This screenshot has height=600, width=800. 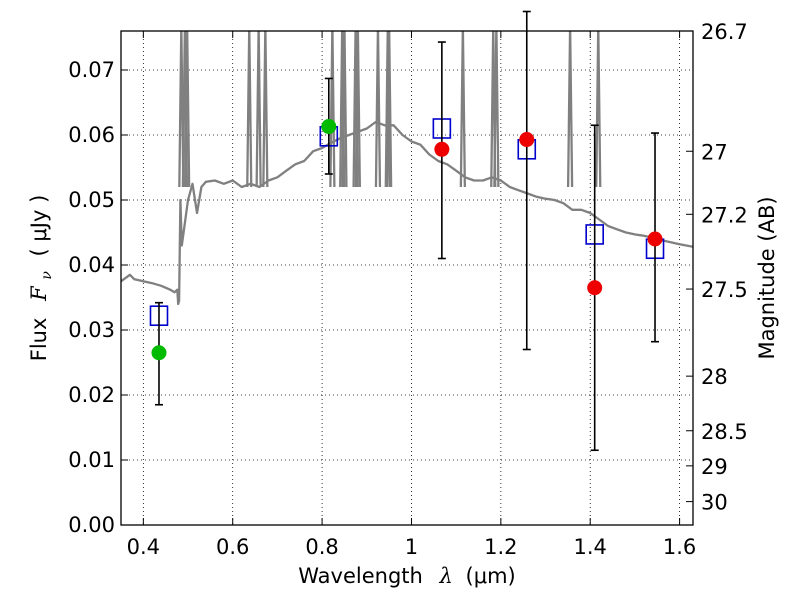 What do you see at coordinates (590, 547) in the screenshot?
I see `x-tick-label: 1.4` at bounding box center [590, 547].